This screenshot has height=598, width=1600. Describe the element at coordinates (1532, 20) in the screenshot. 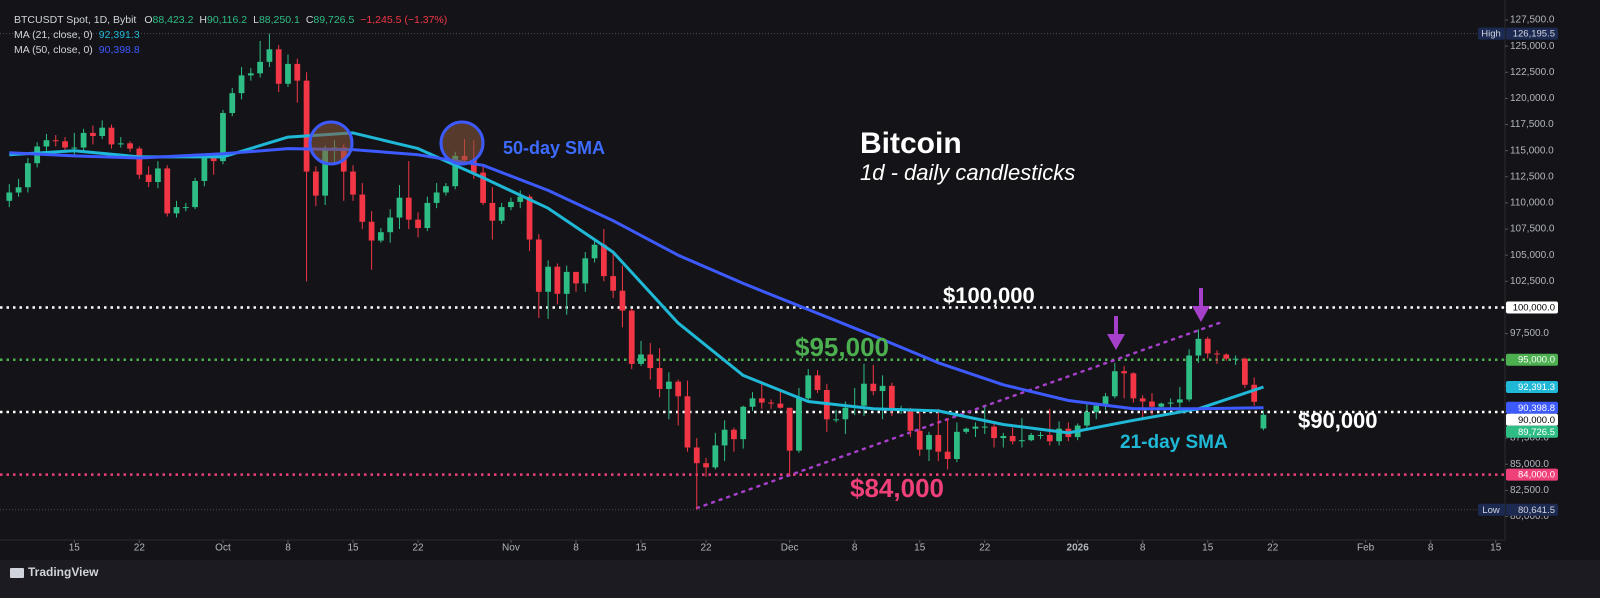

I see `y-tick-label: 127,500.0` at that location.